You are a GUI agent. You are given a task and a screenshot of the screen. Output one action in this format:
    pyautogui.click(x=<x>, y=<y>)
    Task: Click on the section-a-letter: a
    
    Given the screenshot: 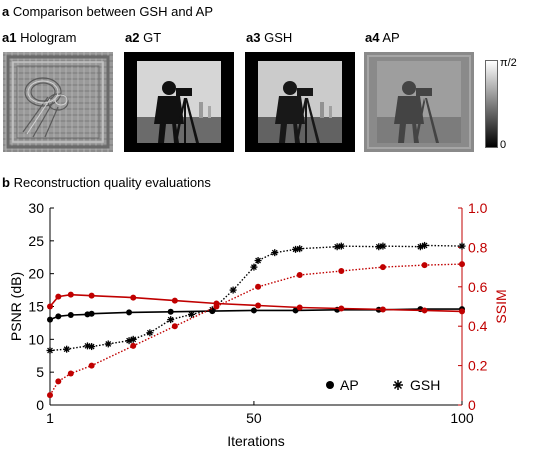 What is the action you would take?
    pyautogui.click(x=6, y=11)
    